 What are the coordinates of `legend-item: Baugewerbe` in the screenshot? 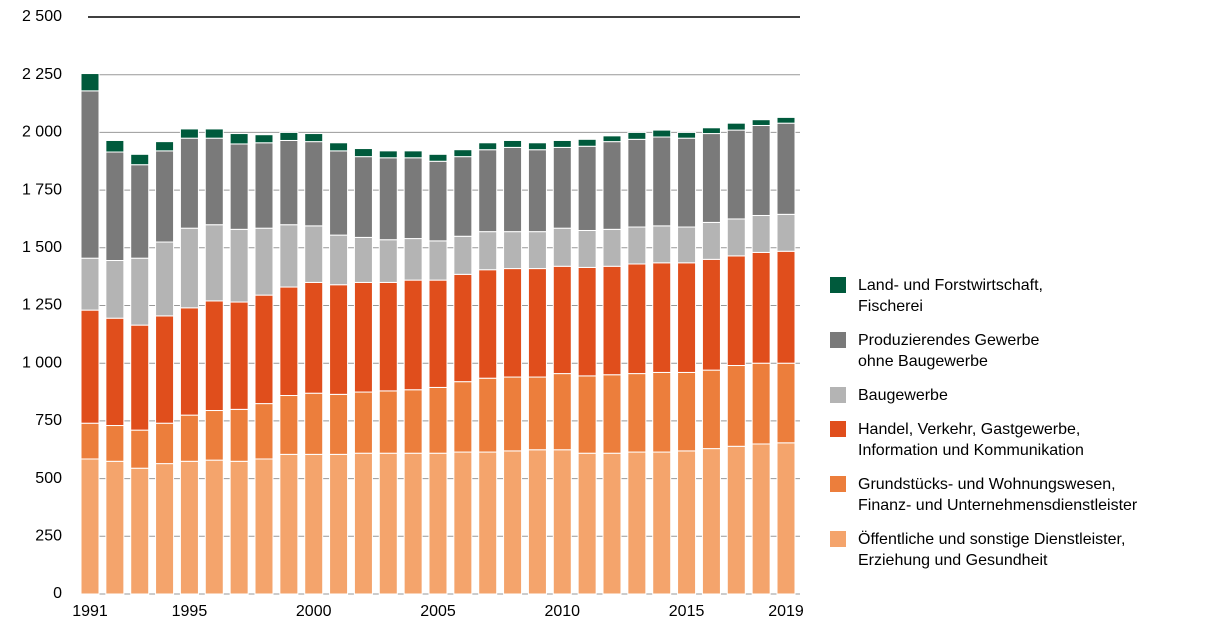 It's located at (1025, 395).